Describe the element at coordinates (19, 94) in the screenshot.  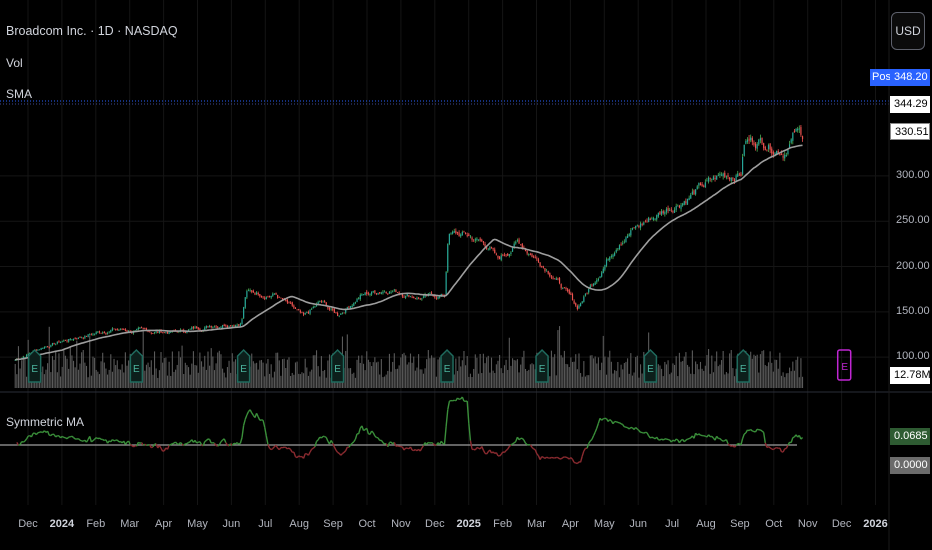
I see `indicator-sma-label: SMA` at that location.